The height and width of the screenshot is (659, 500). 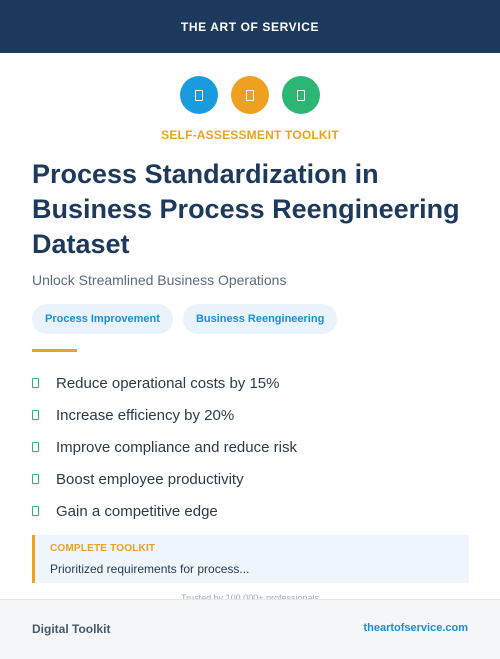 I want to click on accent-divider, so click(x=54, y=350).